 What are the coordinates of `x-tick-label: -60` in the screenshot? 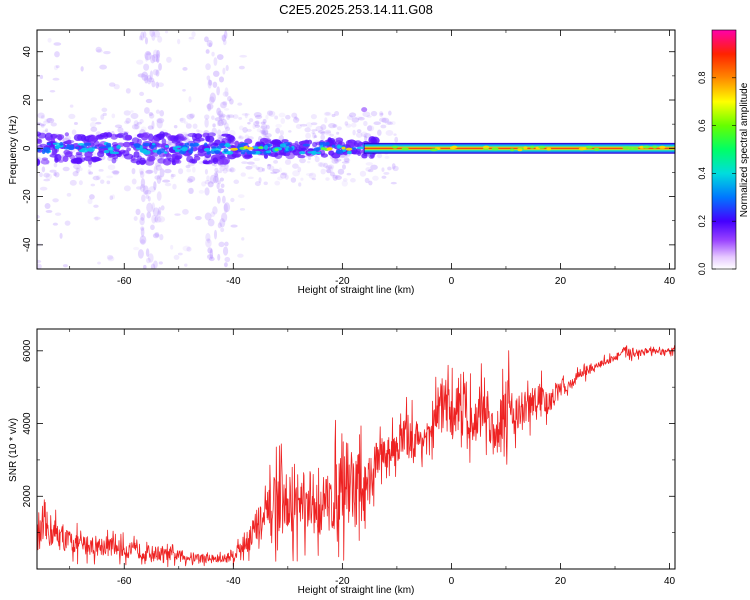 It's located at (124, 281).